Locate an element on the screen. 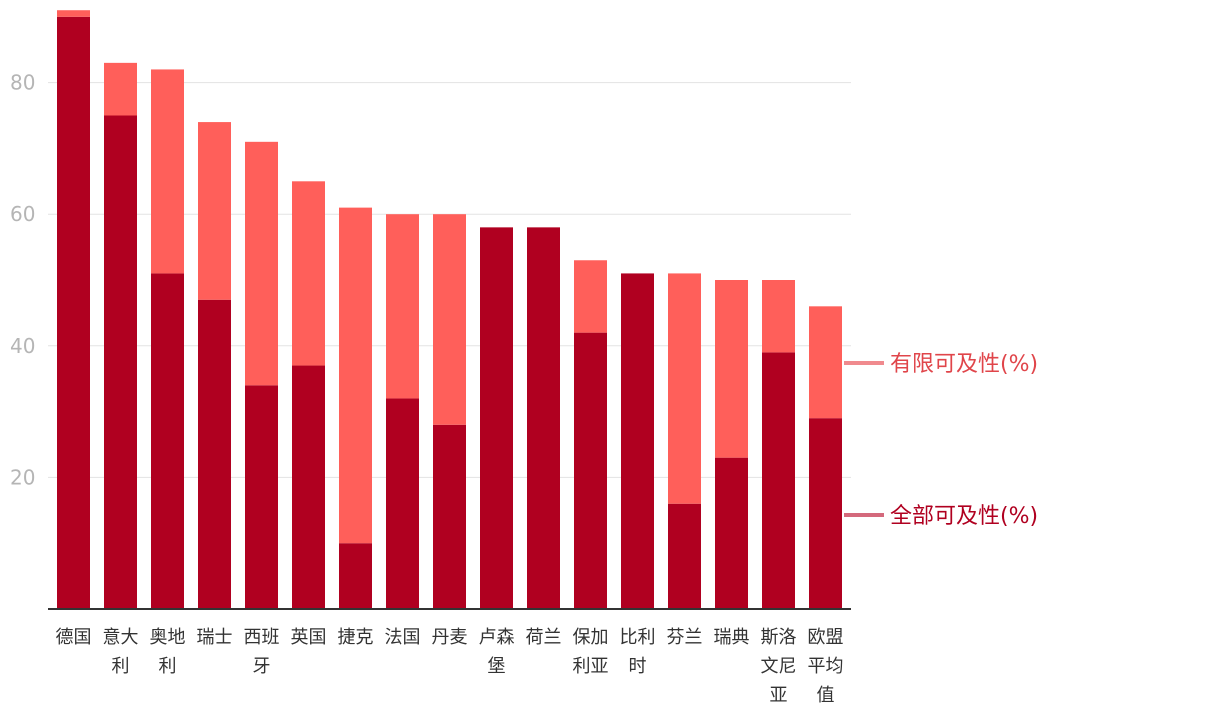 The width and height of the screenshot is (1220, 726). x-tick-label-1: 意大利 is located at coordinates (121, 652).